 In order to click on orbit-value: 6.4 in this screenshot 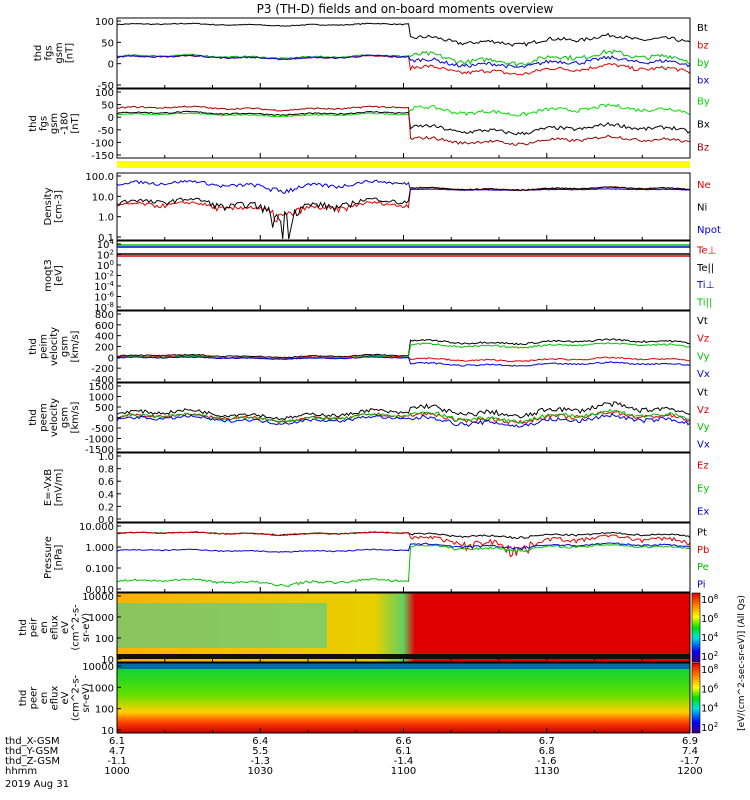, I will do `click(260, 741)`.